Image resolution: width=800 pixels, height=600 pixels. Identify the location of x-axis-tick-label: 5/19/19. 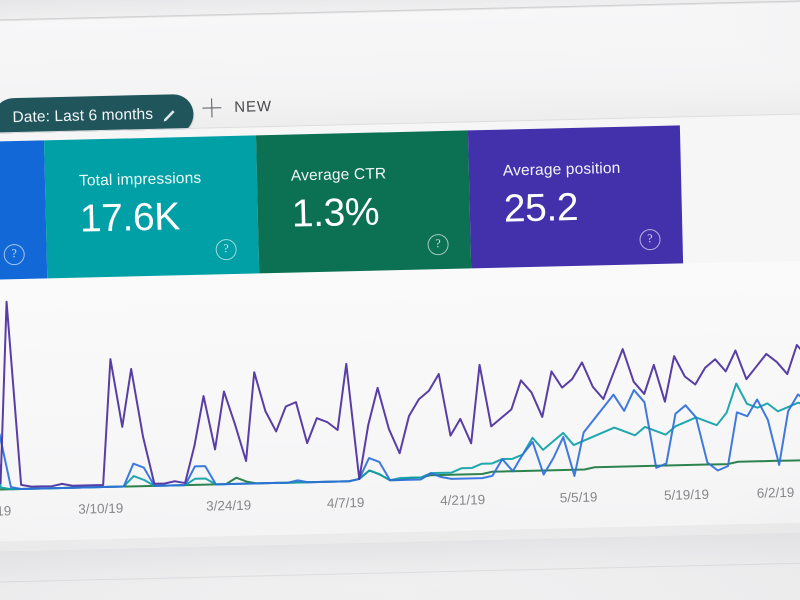
(686, 494).